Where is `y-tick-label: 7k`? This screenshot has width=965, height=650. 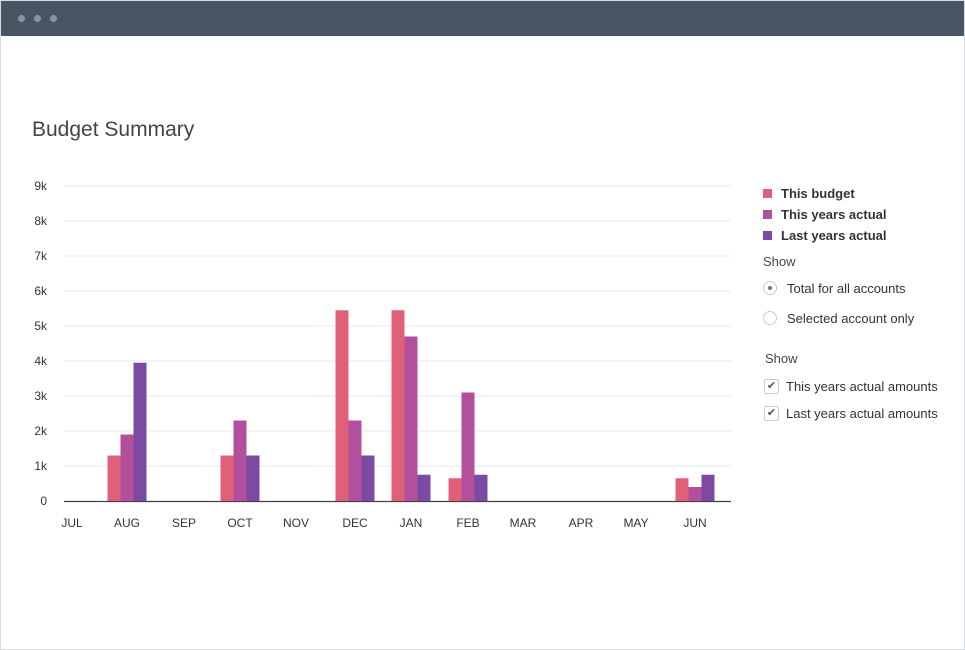
y-tick-label: 7k is located at coordinates (41, 256).